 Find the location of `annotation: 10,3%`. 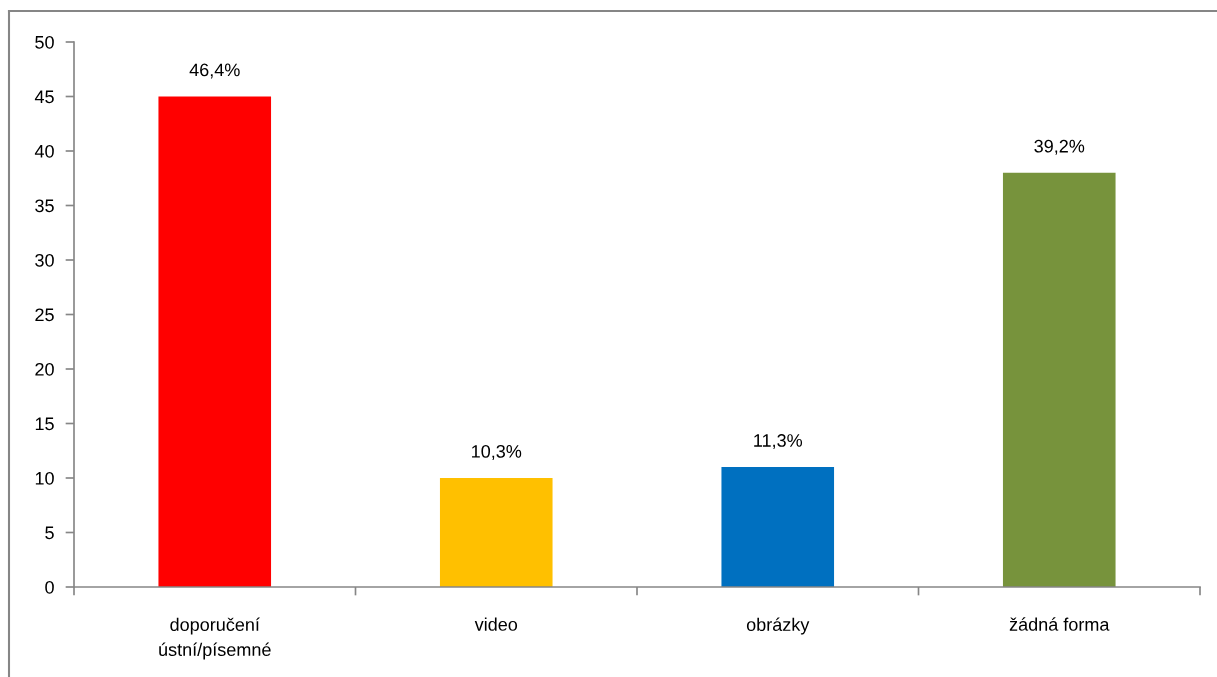

annotation: 10,3% is located at coordinates (497, 452).